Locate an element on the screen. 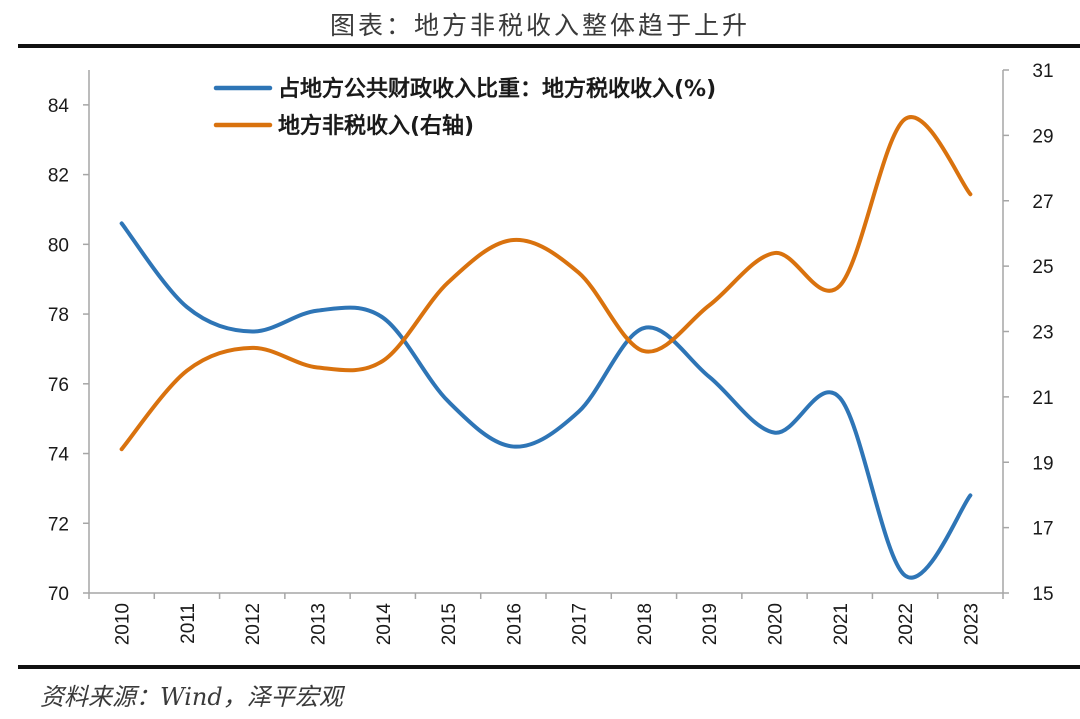  x-tick-label: 2014 is located at coordinates (384, 624).